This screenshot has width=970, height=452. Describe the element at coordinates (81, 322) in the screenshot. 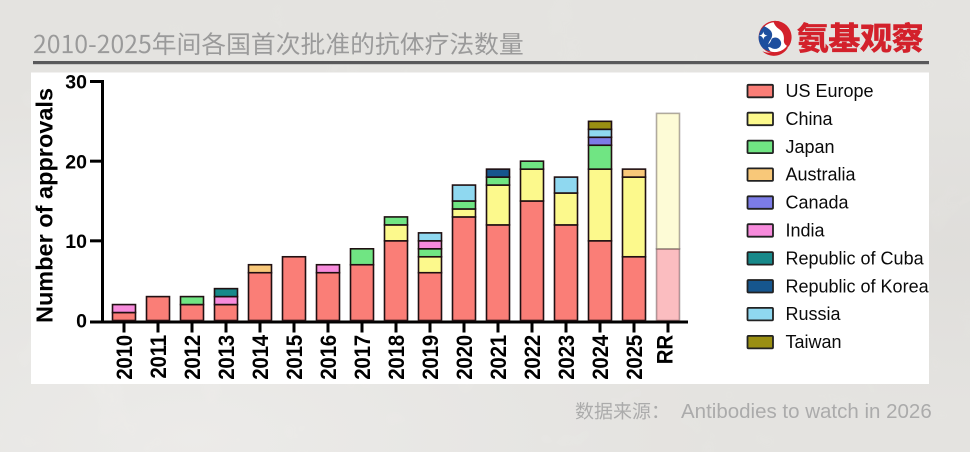

I see `svg-text: 0` at that location.